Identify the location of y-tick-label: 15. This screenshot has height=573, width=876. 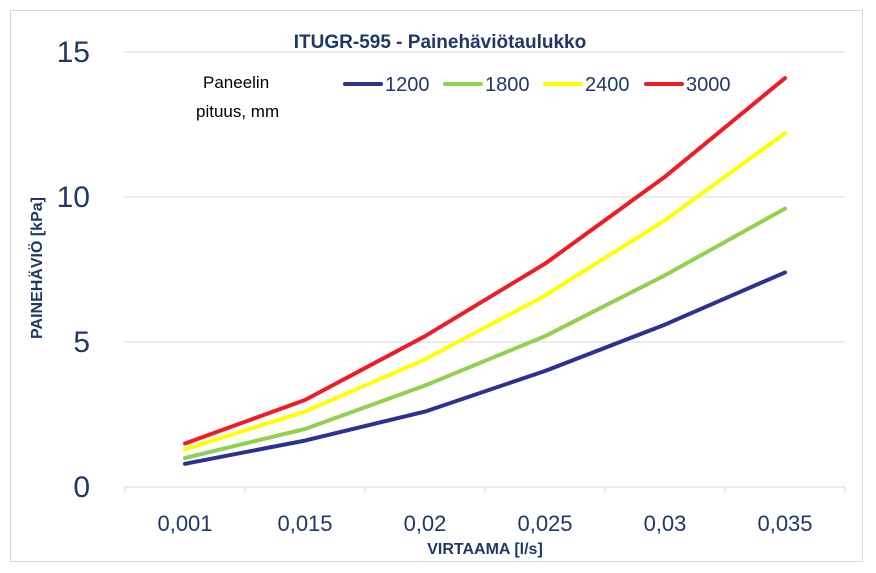
(73, 52).